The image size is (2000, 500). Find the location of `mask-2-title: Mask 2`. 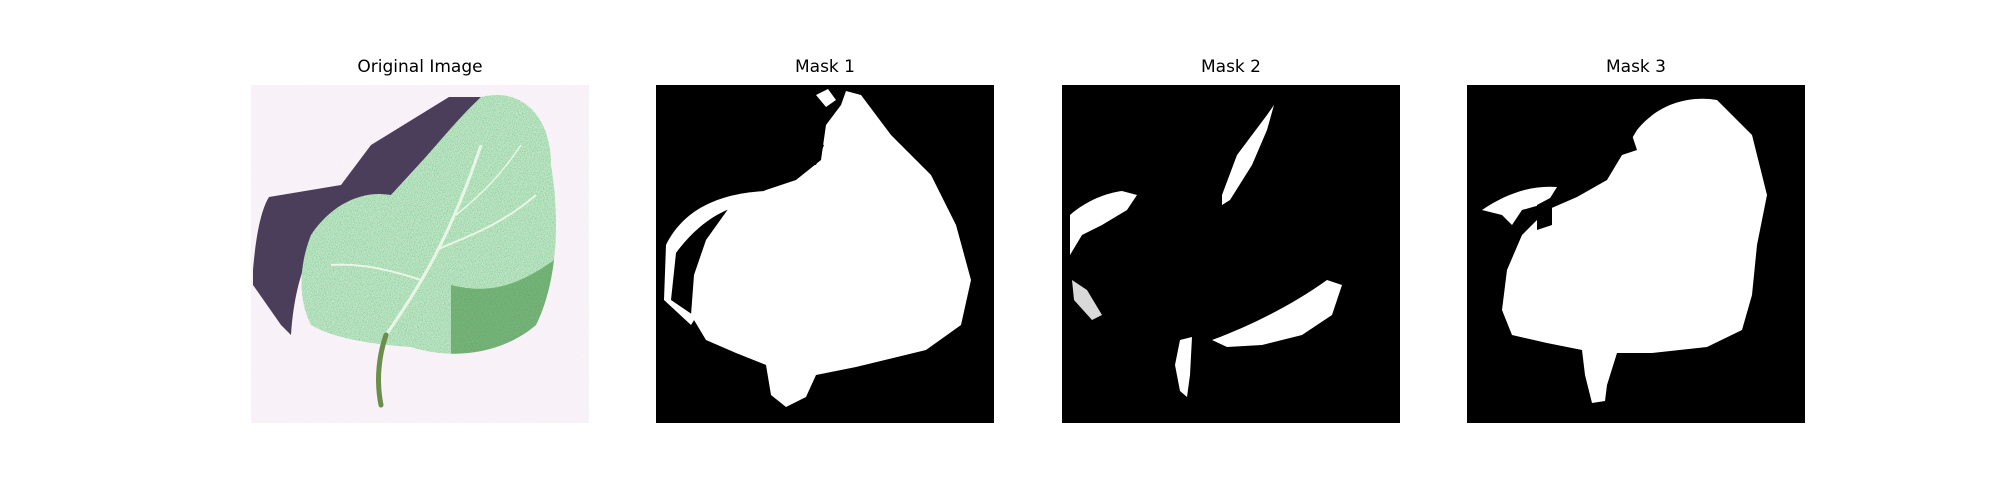

mask-2-title: Mask 2 is located at coordinates (1230, 67).